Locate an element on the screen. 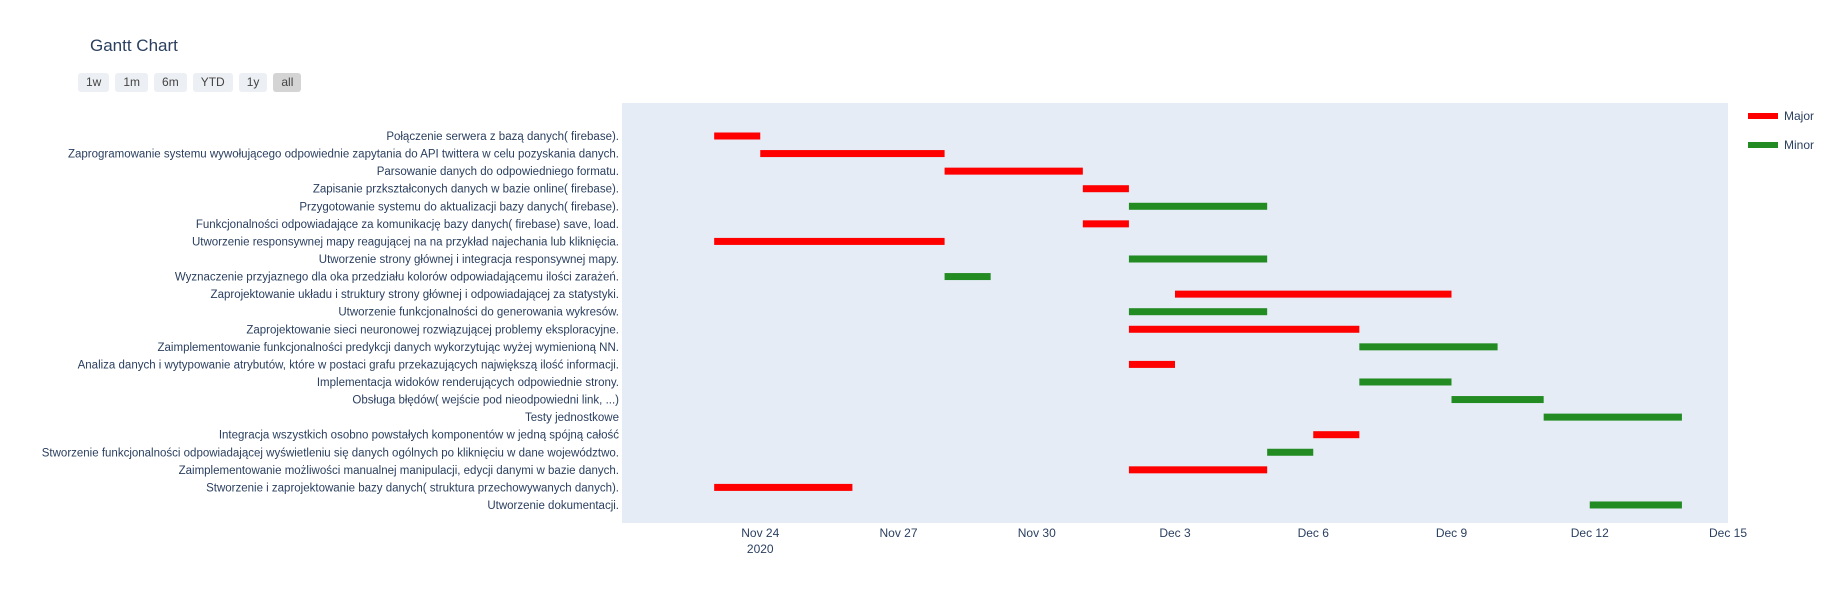 This screenshot has height=595, width=1835. range-button-6m: 6m is located at coordinates (170, 82).